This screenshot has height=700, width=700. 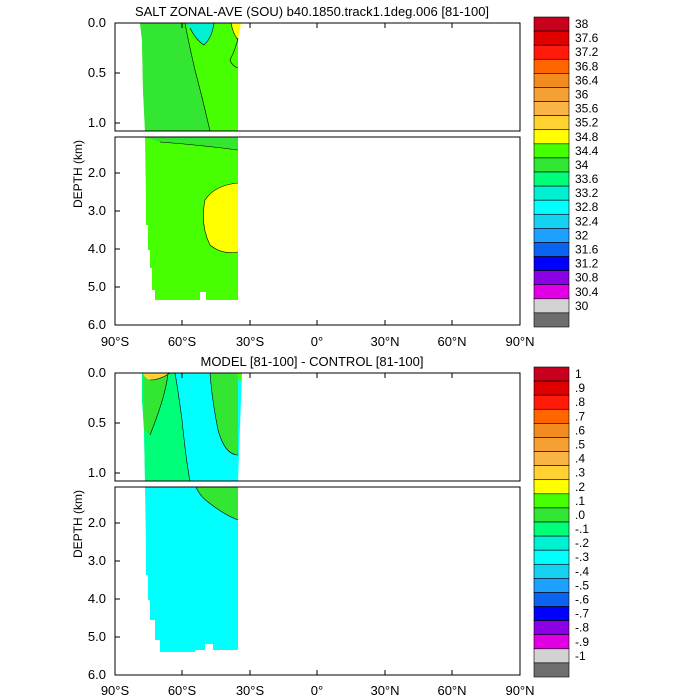 I want to click on difference-colorbar-label-5: .5, so click(x=580, y=445).